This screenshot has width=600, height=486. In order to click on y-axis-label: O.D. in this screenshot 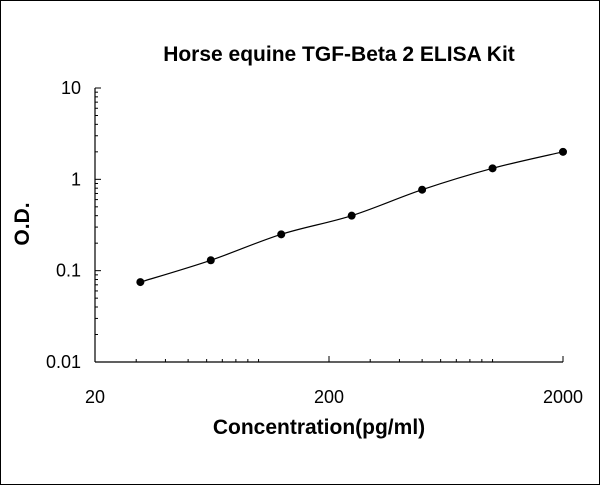, I will do `click(22, 223)`.